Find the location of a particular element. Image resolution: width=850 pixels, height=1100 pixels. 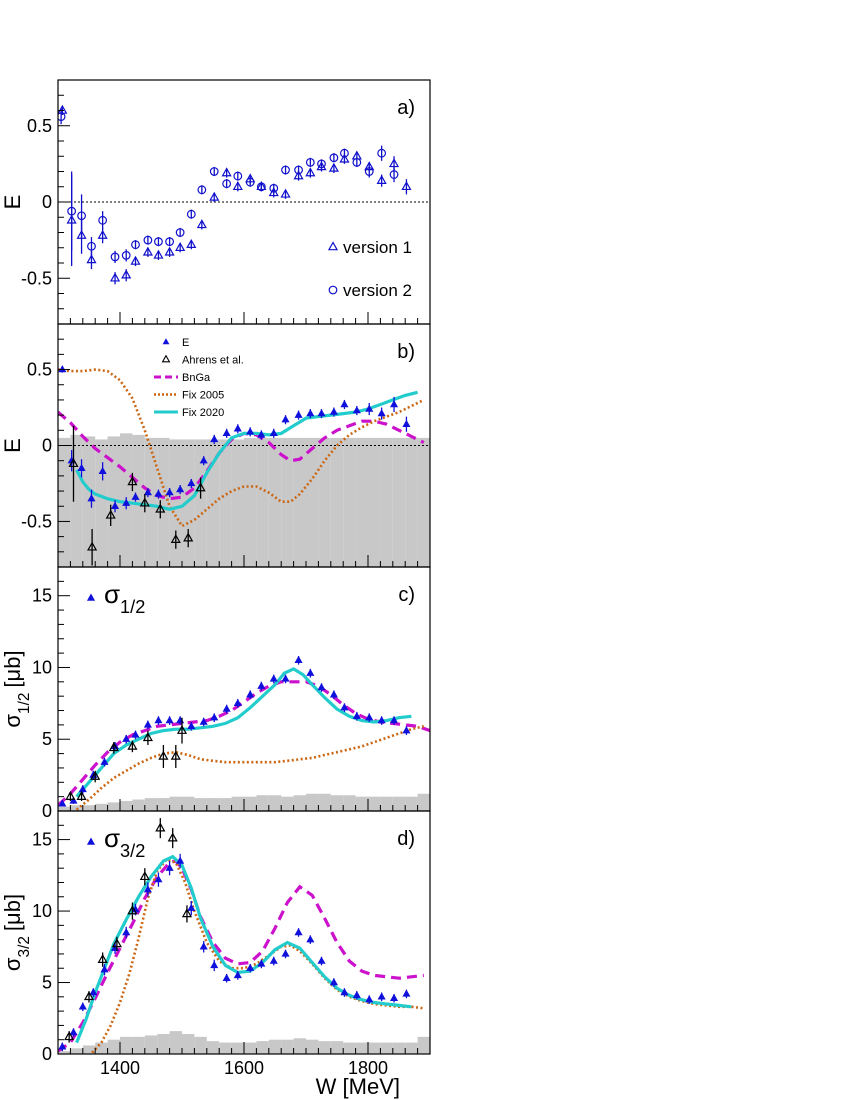

in-plot-marker is located at coordinates (91, 841).